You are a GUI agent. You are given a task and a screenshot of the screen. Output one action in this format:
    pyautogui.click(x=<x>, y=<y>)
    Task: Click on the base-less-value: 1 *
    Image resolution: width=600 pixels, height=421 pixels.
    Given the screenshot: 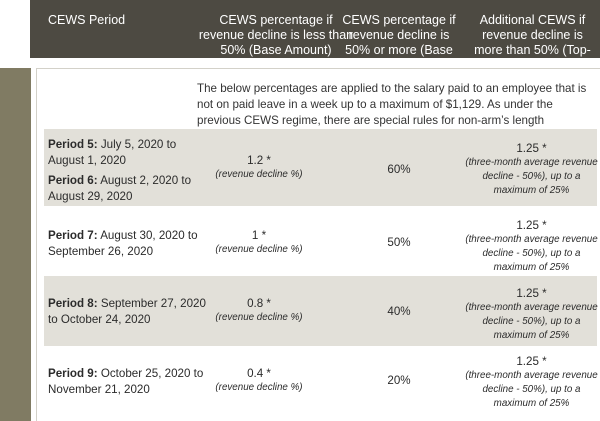 What is the action you would take?
    pyautogui.click(x=259, y=235)
    